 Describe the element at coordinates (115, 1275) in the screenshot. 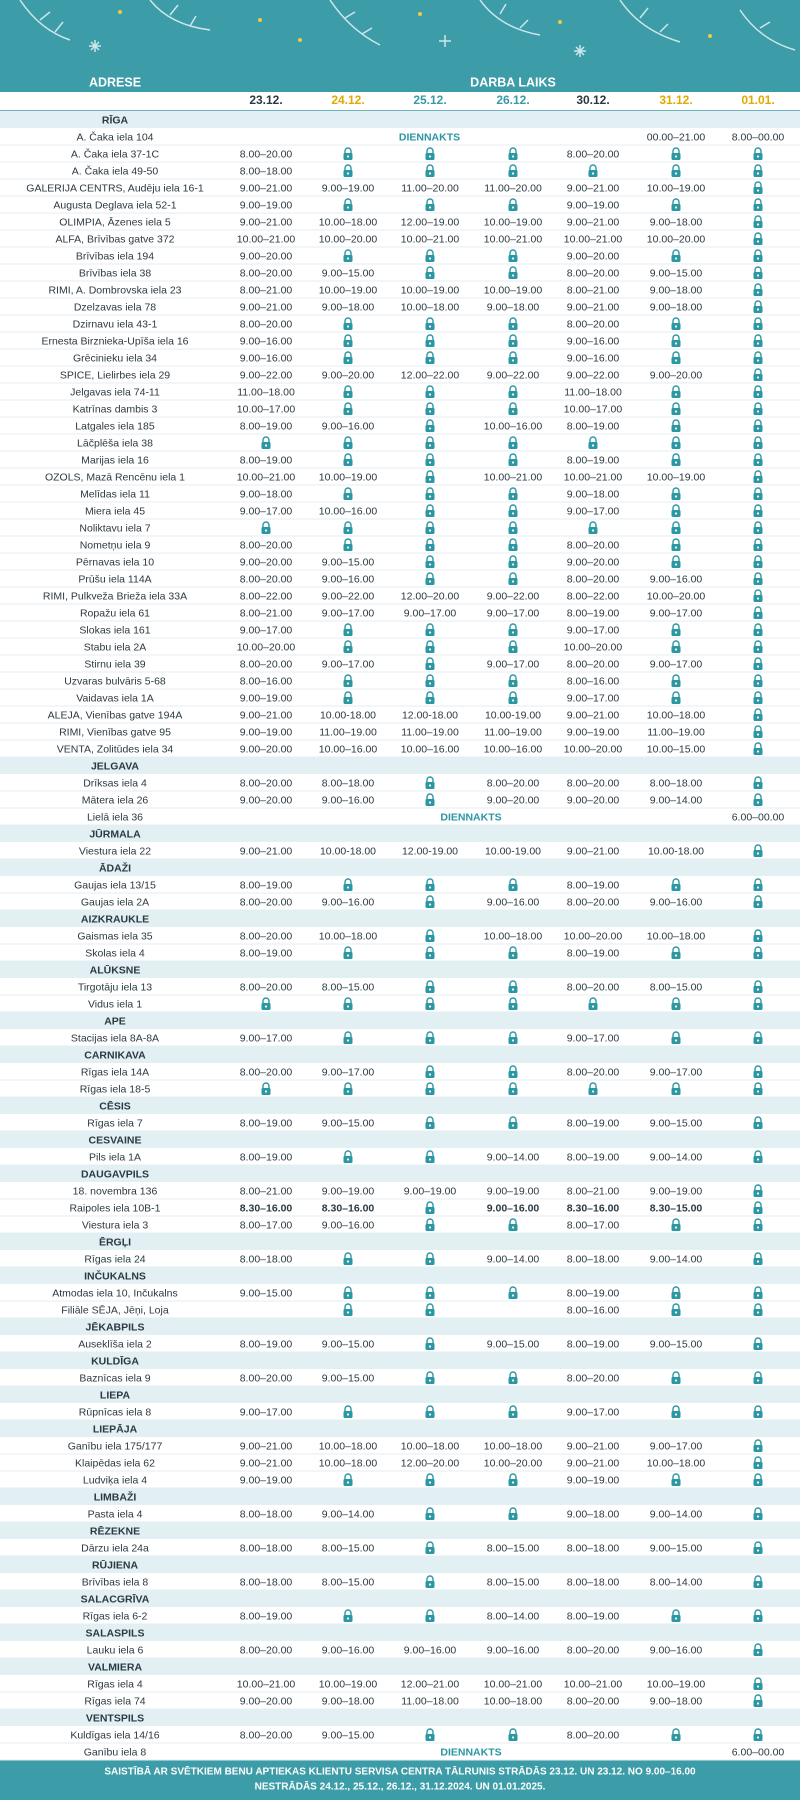

I see `section-name: INČUKALNS` at that location.